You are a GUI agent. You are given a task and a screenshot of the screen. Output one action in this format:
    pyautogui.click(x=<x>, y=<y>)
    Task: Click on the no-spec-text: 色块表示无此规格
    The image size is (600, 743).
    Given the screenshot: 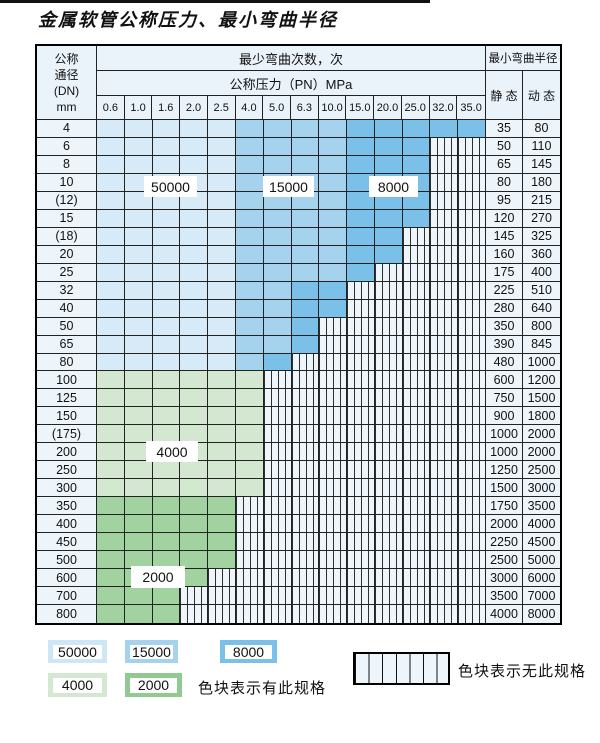 What is the action you would take?
    pyautogui.click(x=522, y=671)
    